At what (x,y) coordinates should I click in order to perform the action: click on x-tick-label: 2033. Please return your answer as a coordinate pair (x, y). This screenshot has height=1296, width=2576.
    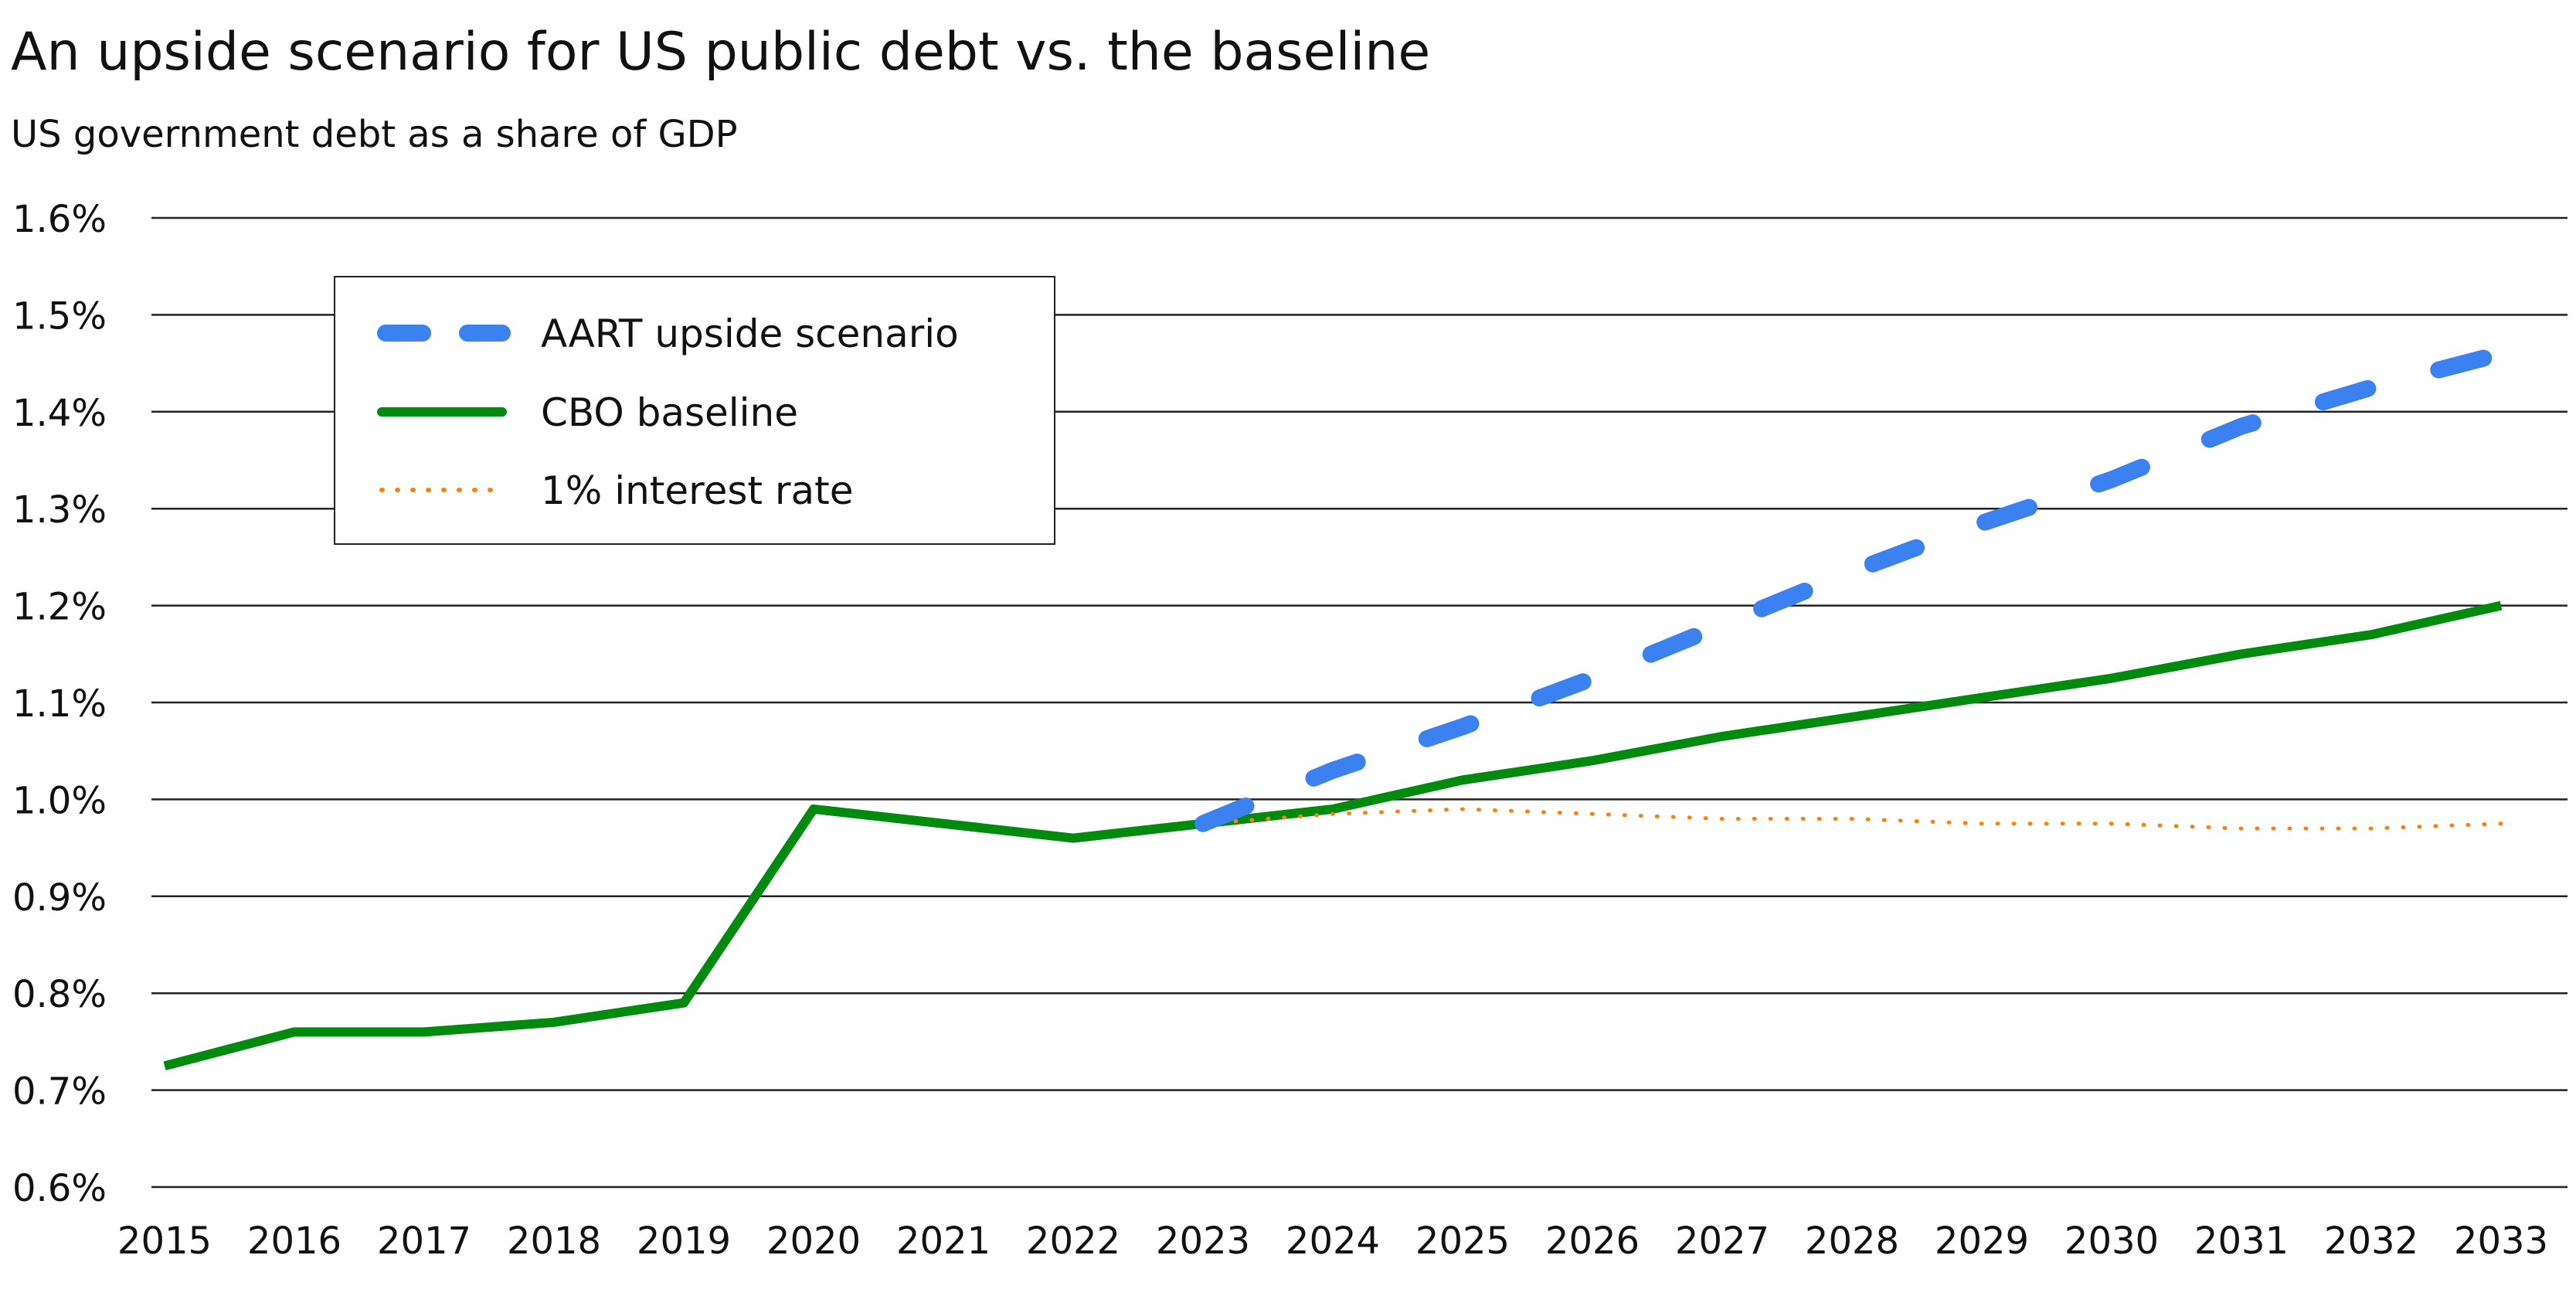
    Looking at the image, I should click on (2501, 1241).